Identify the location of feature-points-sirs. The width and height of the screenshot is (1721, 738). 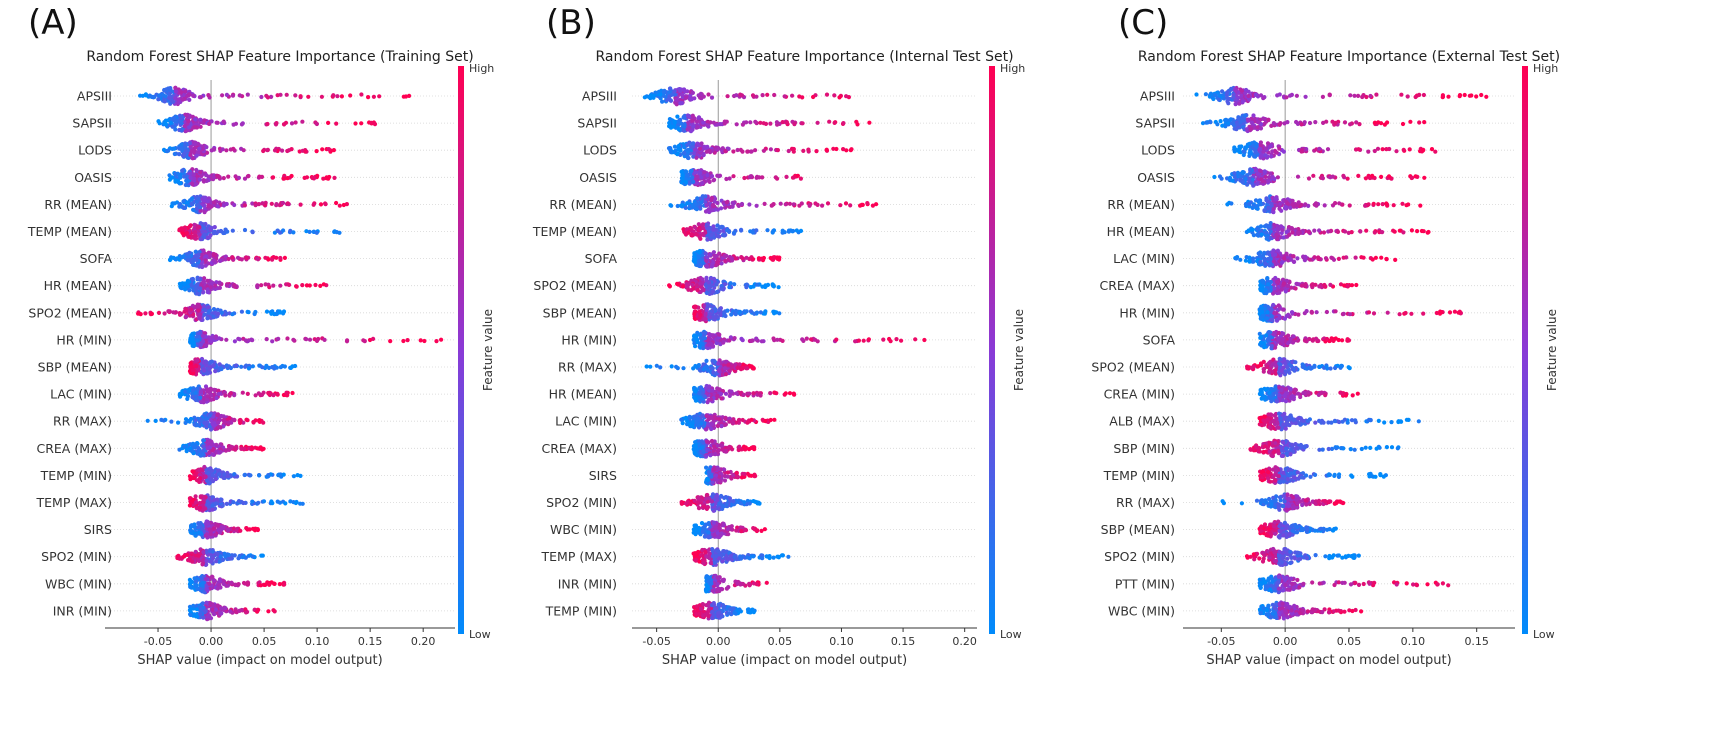
(224, 529).